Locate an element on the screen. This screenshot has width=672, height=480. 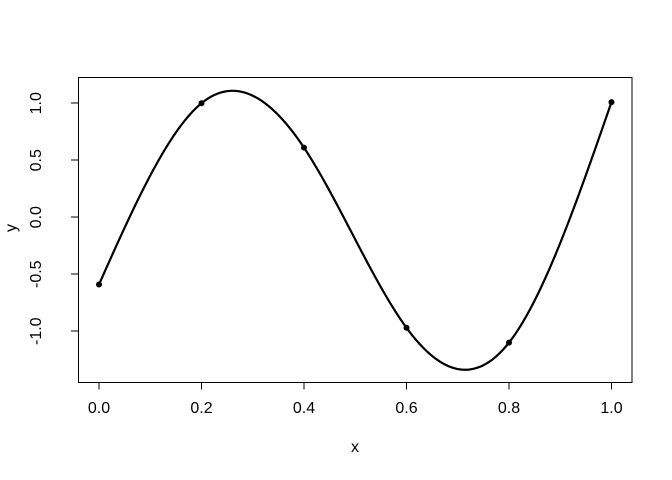
y-tick-label: 0.5 is located at coordinates (36, 160).